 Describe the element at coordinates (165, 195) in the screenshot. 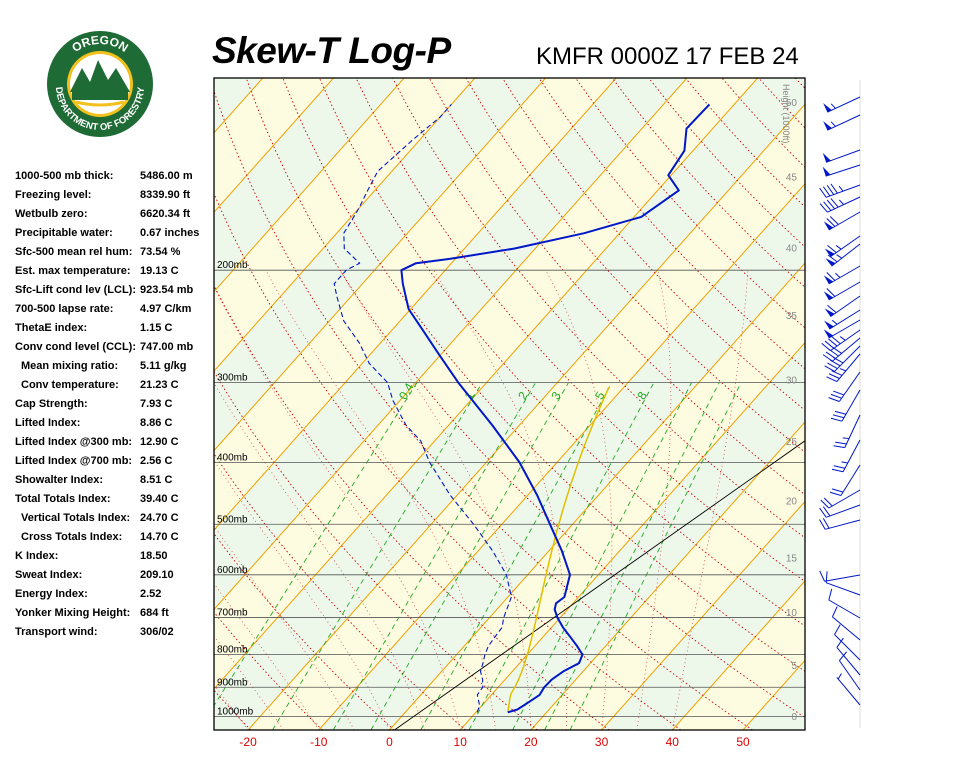

I see `index-value: 8339.90 ft` at that location.